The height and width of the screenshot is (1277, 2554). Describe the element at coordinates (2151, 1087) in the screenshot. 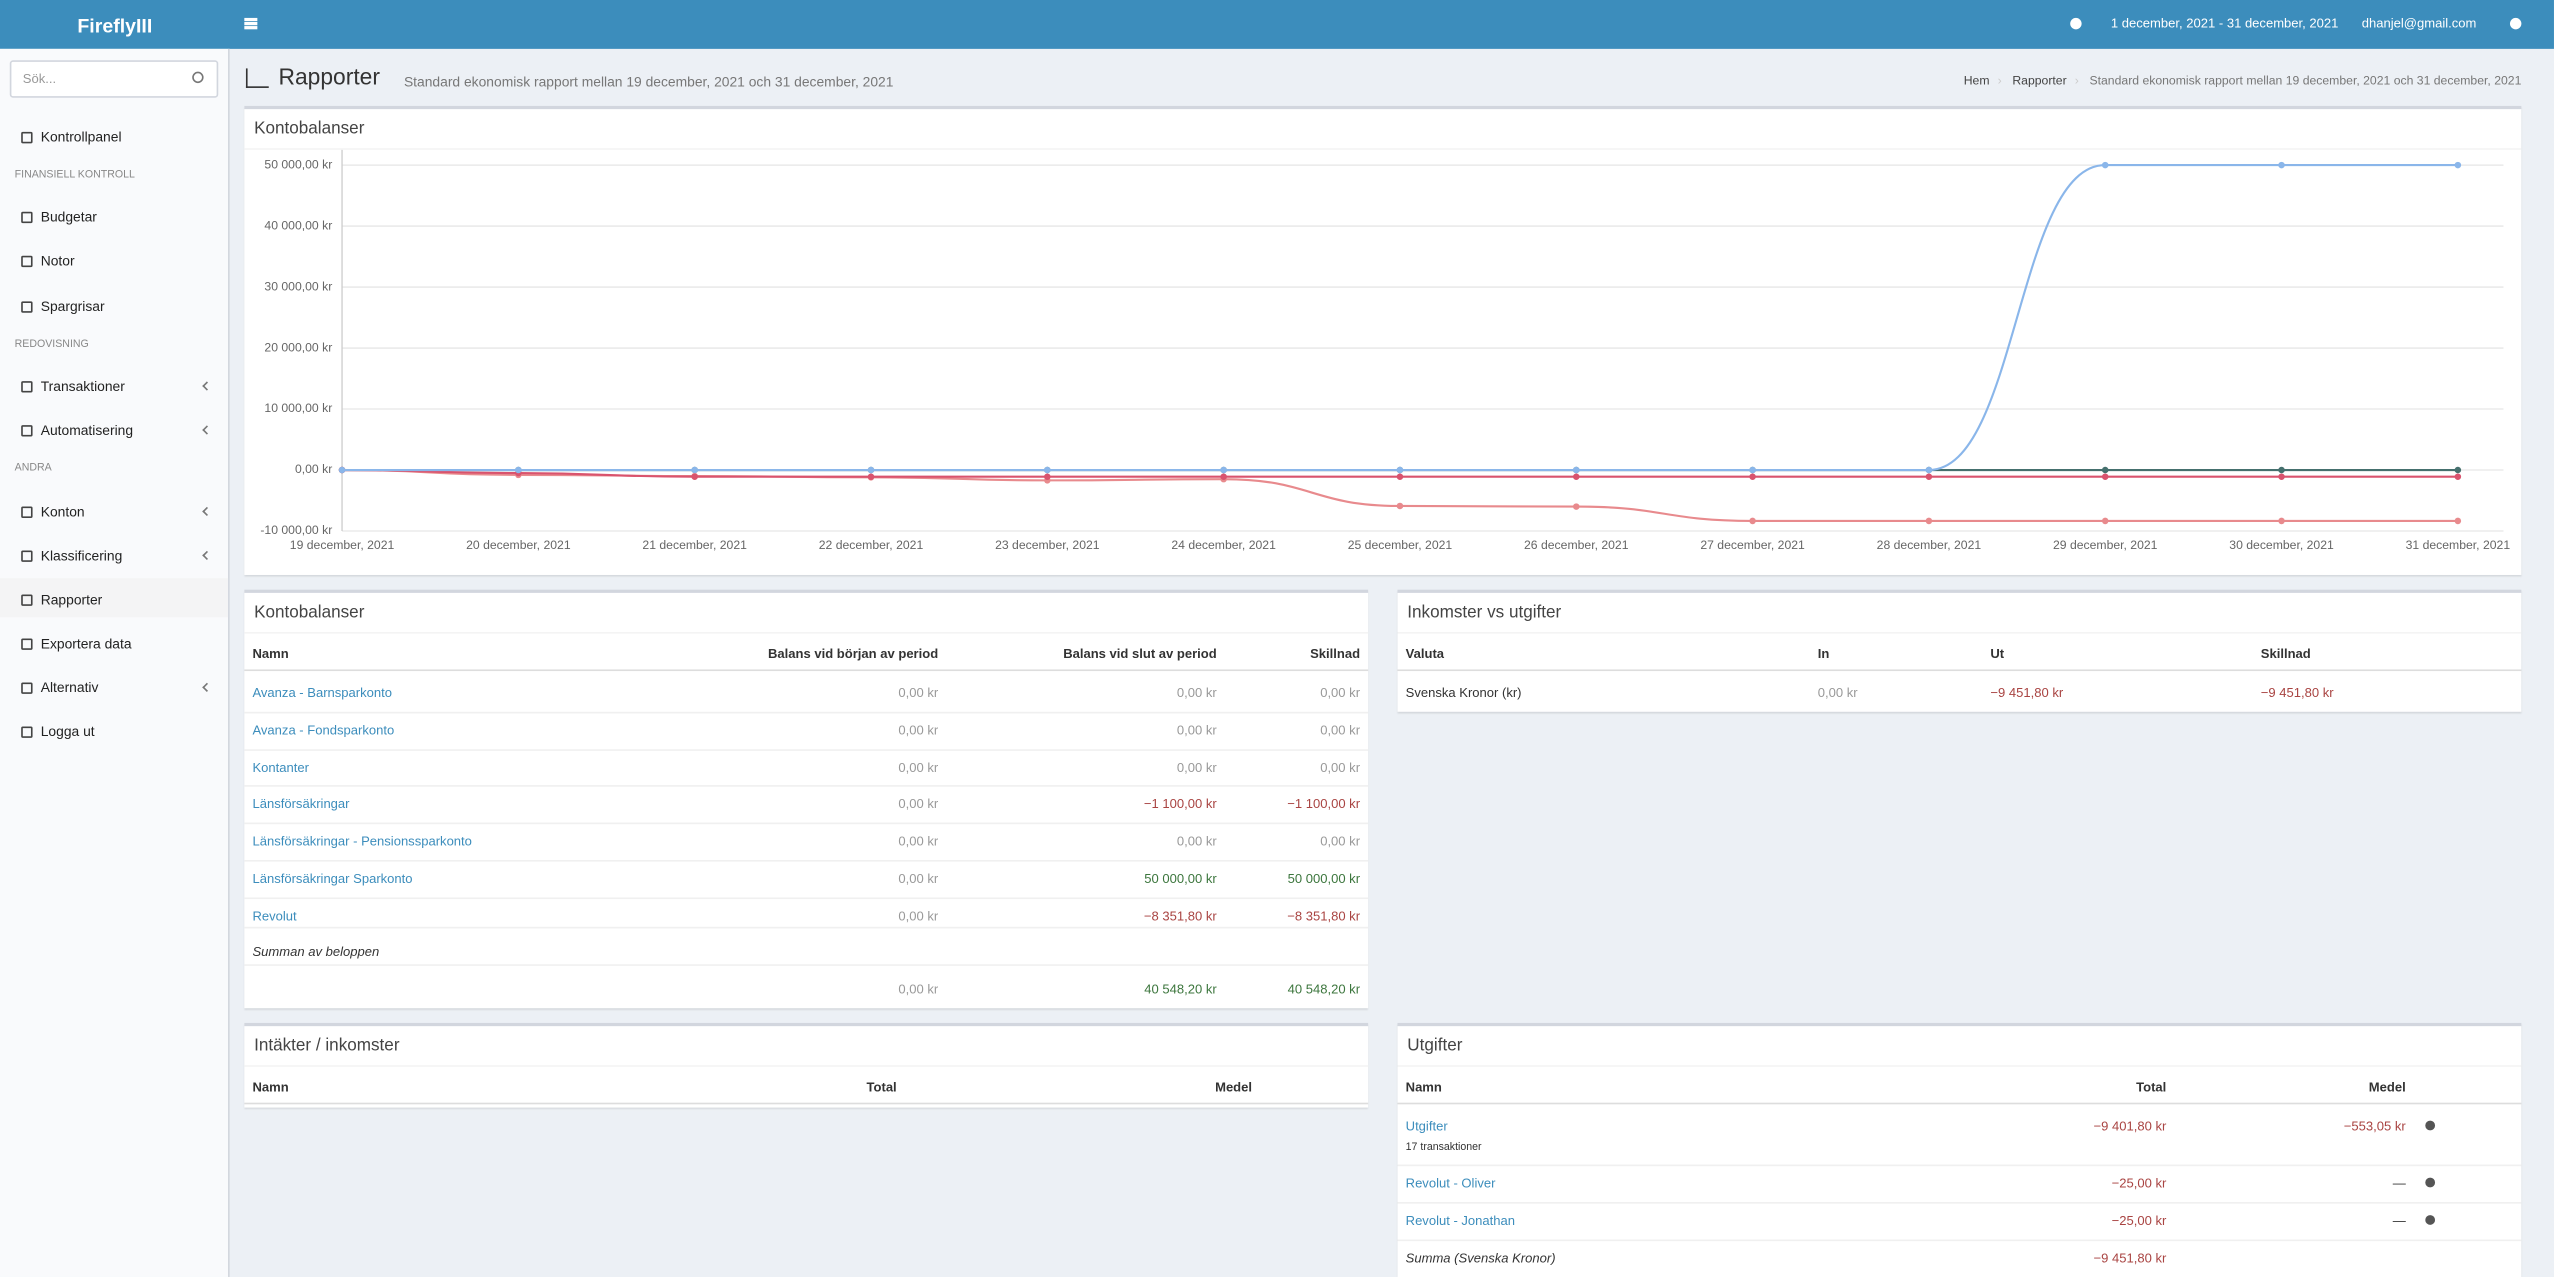

I see `column-header: Total` at that location.